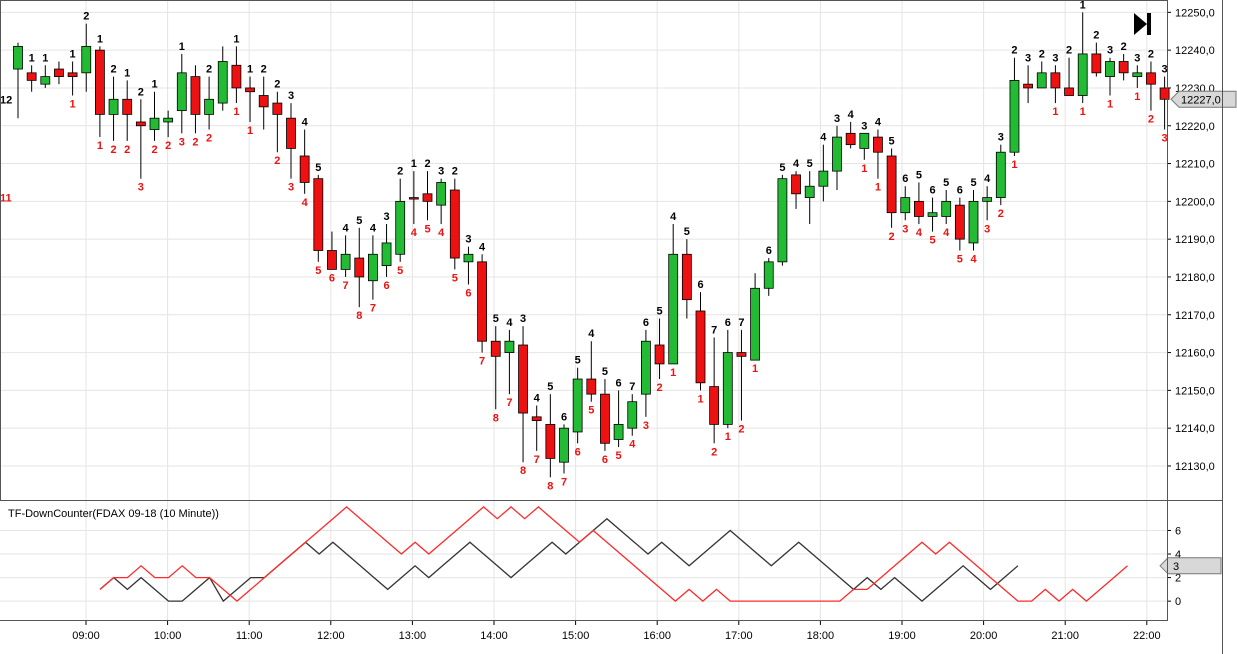  What do you see at coordinates (86, 636) in the screenshot?
I see `x-tick-label: 09:00` at bounding box center [86, 636].